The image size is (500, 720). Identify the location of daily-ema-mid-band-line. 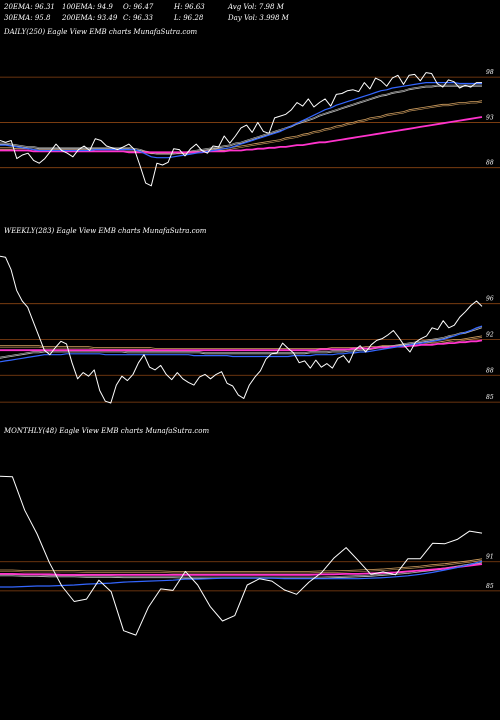
(241, 119).